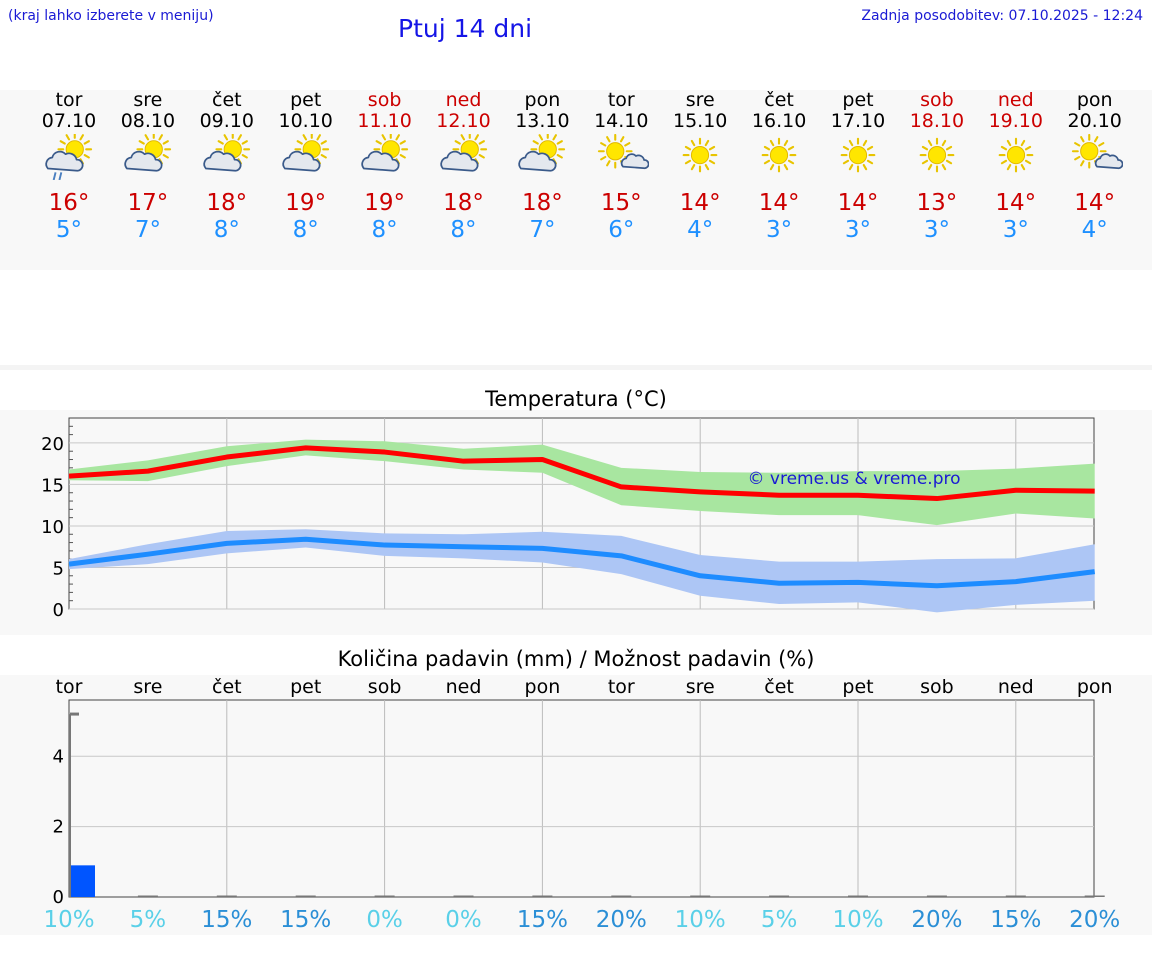 The height and width of the screenshot is (975, 1152). I want to click on watermark: © vreme.us & vreme.pro, so click(853, 479).